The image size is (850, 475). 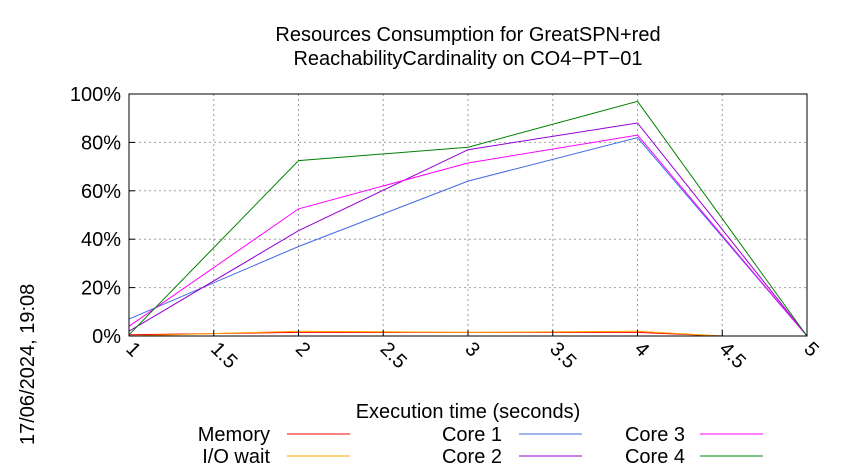 I want to click on x-tick-label: 5, so click(x=810, y=349).